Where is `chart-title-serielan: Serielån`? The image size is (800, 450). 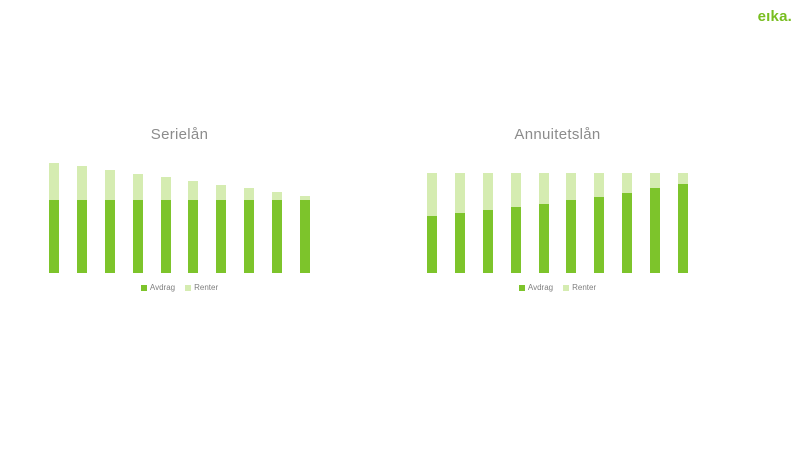 chart-title-serielan: Serielån is located at coordinates (179, 134).